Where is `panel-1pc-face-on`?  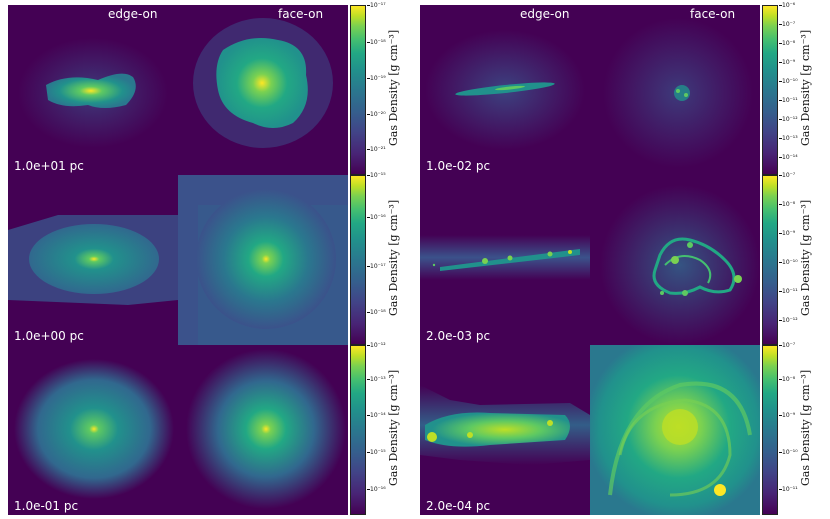 panel-1pc-face-on is located at coordinates (263, 260).